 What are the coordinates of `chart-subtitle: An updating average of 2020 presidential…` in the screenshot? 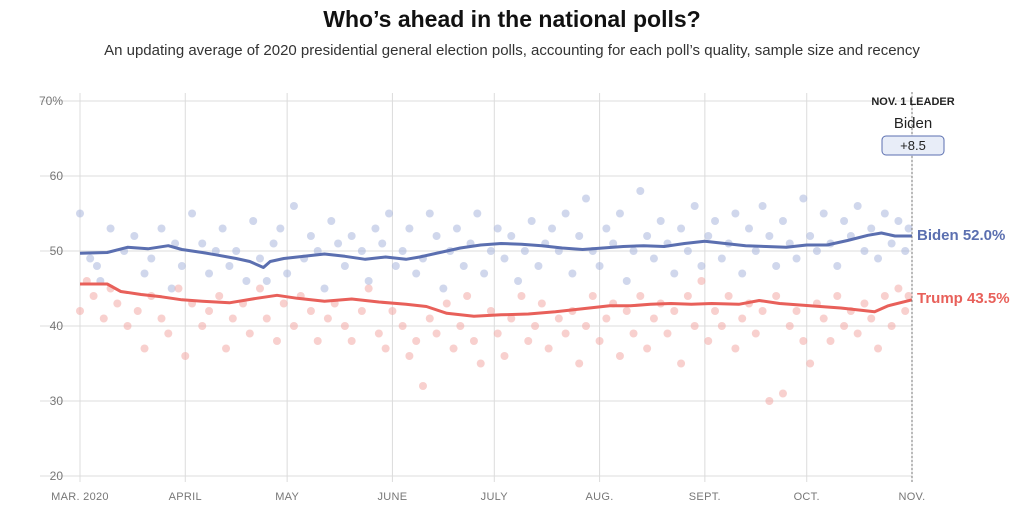 It's located at (512, 50).